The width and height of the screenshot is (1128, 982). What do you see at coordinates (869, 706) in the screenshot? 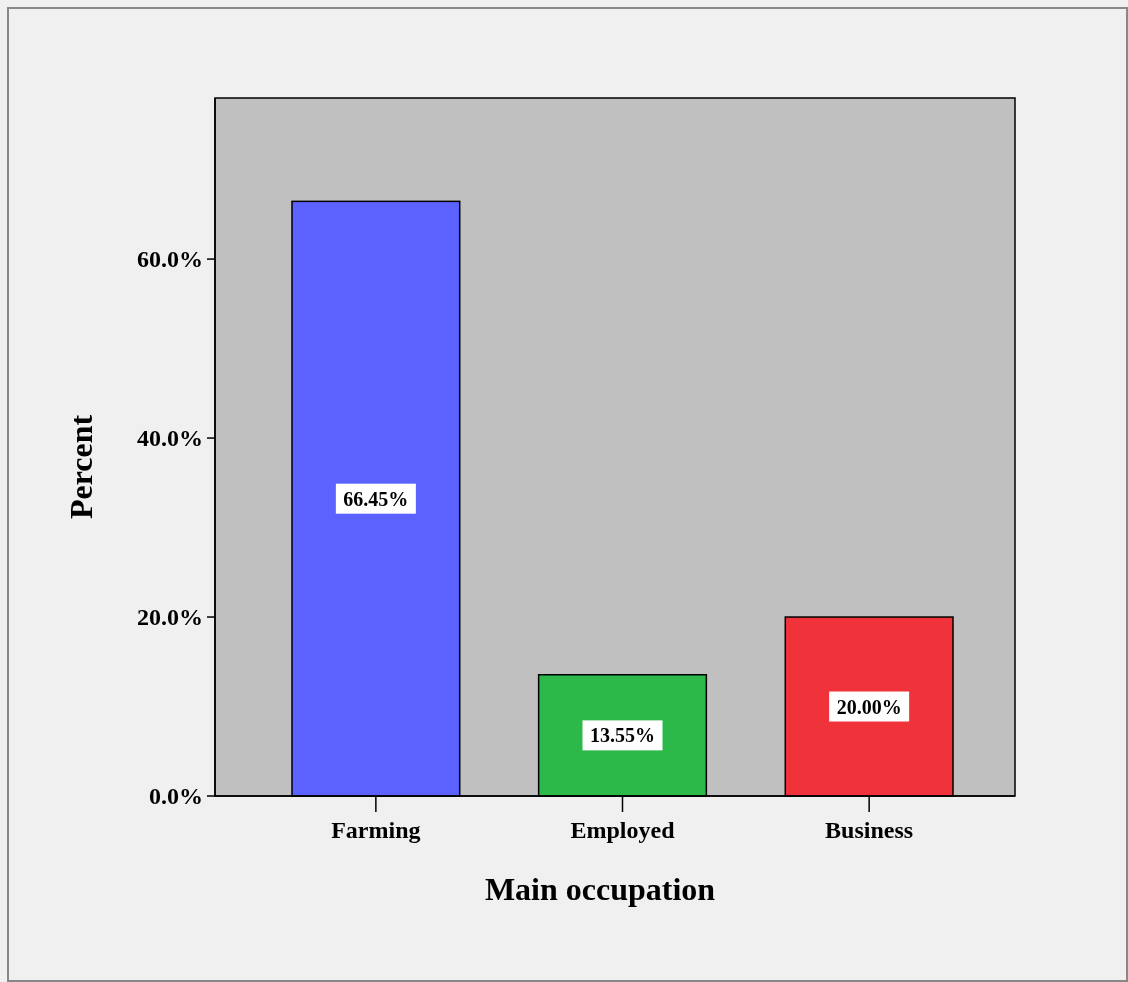
I see `data-label: 20.00%` at bounding box center [869, 706].